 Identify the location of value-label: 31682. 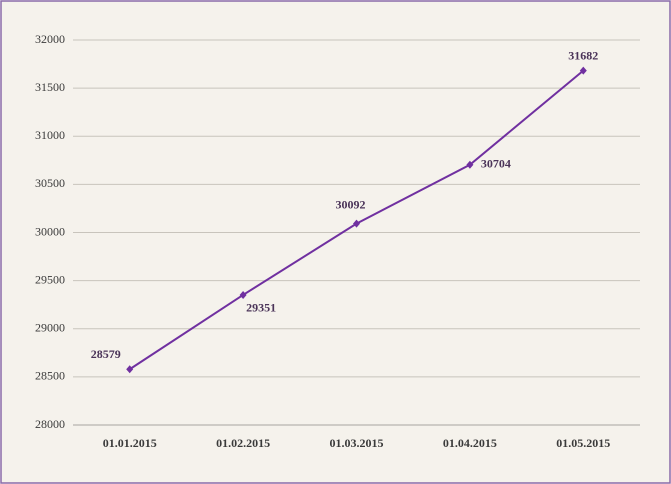
(583, 55).